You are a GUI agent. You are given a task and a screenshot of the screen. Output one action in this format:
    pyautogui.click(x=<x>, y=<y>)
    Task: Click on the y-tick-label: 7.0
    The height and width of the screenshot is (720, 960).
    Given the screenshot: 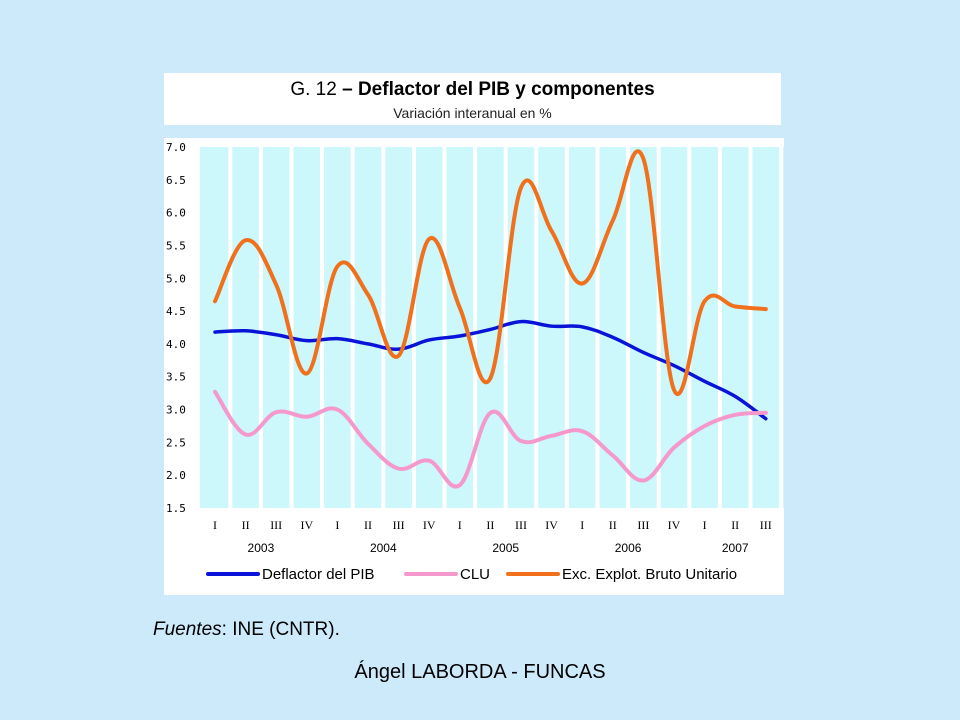 What is the action you would take?
    pyautogui.click(x=176, y=147)
    